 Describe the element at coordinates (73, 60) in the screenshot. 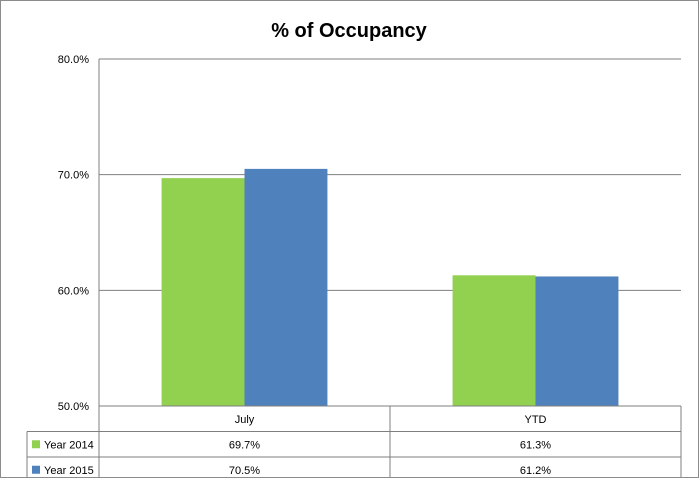

I see `y-tick-label: 80.0%` at that location.